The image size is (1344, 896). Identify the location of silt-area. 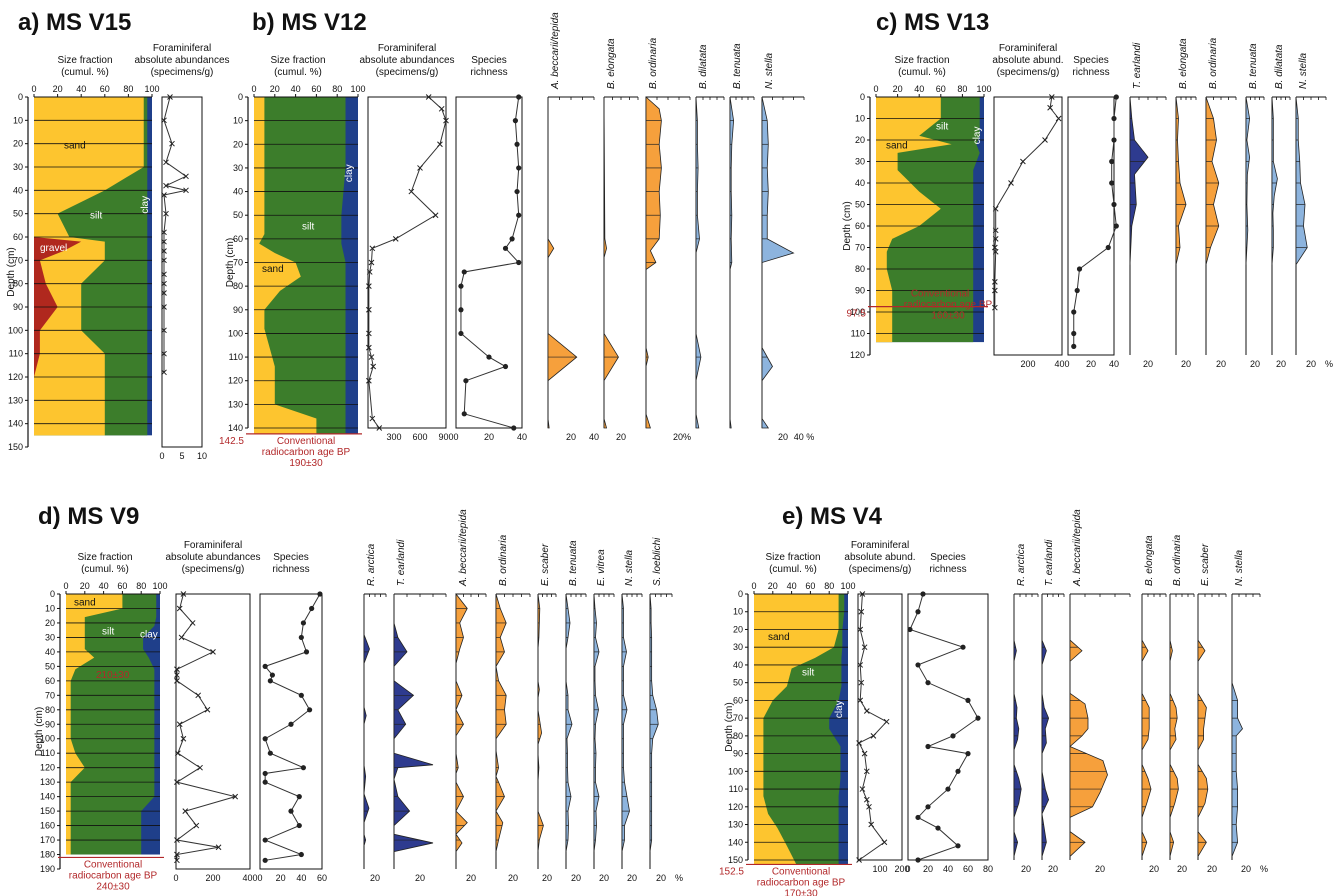
(300, 265).